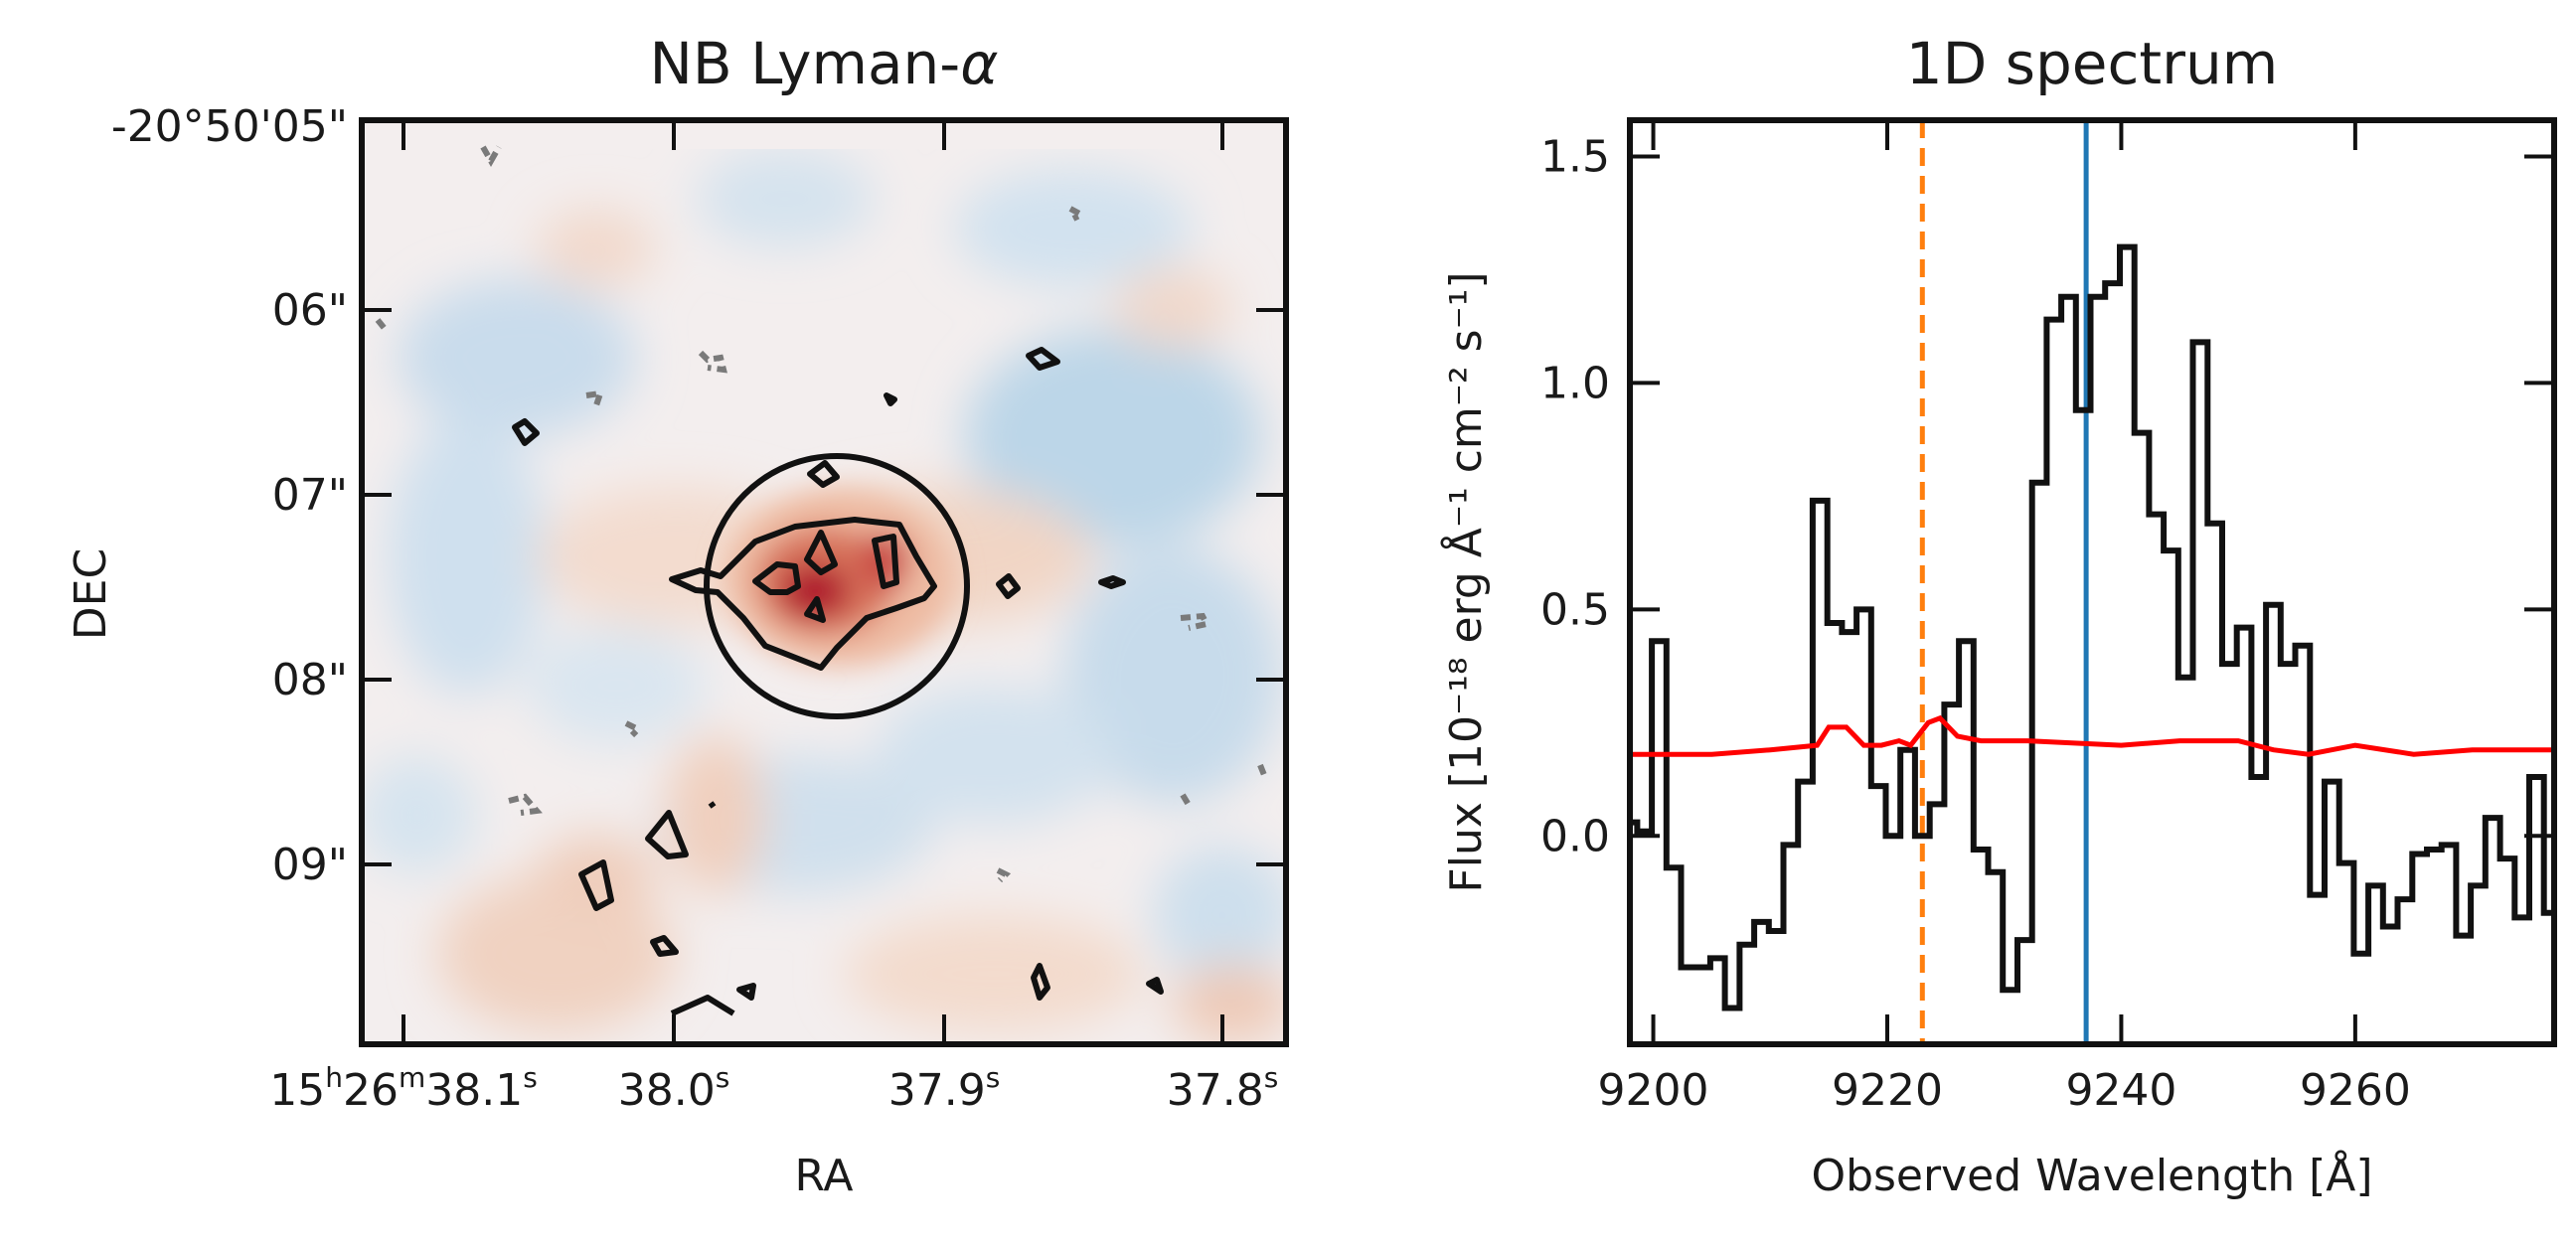 This screenshot has width=2576, height=1242. I want to click on positive-contours, so click(838, 681).